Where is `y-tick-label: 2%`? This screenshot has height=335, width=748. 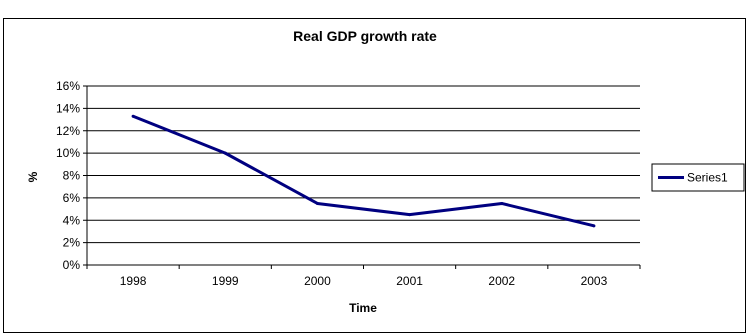
y-tick-label: 2% is located at coordinates (72, 243).